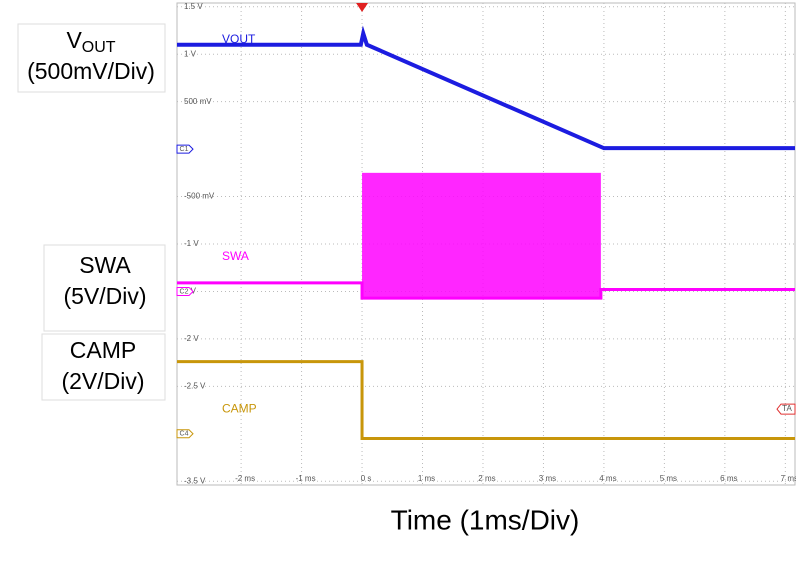  What do you see at coordinates (193, 6) in the screenshot?
I see `y-tick-label: 1.5 V` at bounding box center [193, 6].